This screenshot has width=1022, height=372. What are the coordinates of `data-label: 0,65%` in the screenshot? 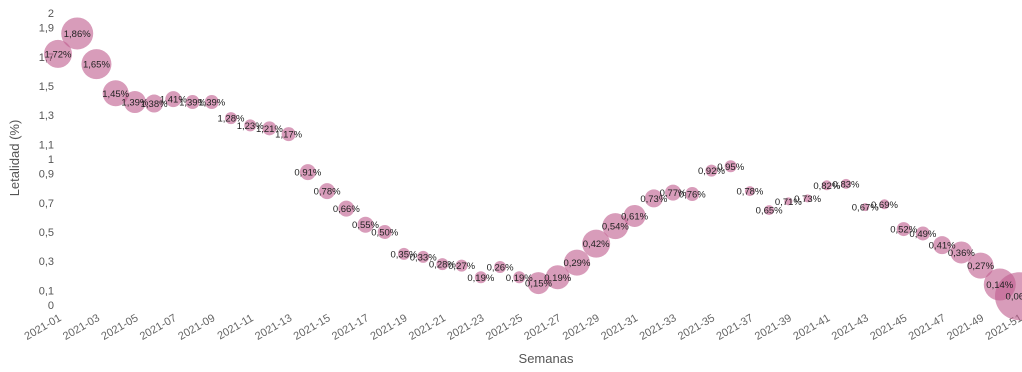 It's located at (769, 211).